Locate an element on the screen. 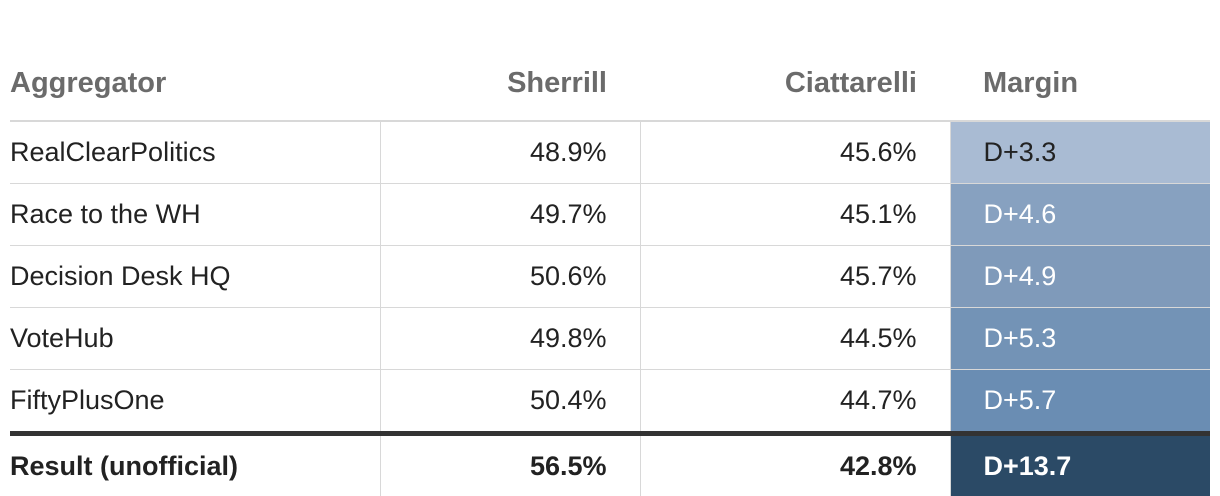 This screenshot has height=496, width=1220. cell-ciattarelli: 45.6% is located at coordinates (795, 152).